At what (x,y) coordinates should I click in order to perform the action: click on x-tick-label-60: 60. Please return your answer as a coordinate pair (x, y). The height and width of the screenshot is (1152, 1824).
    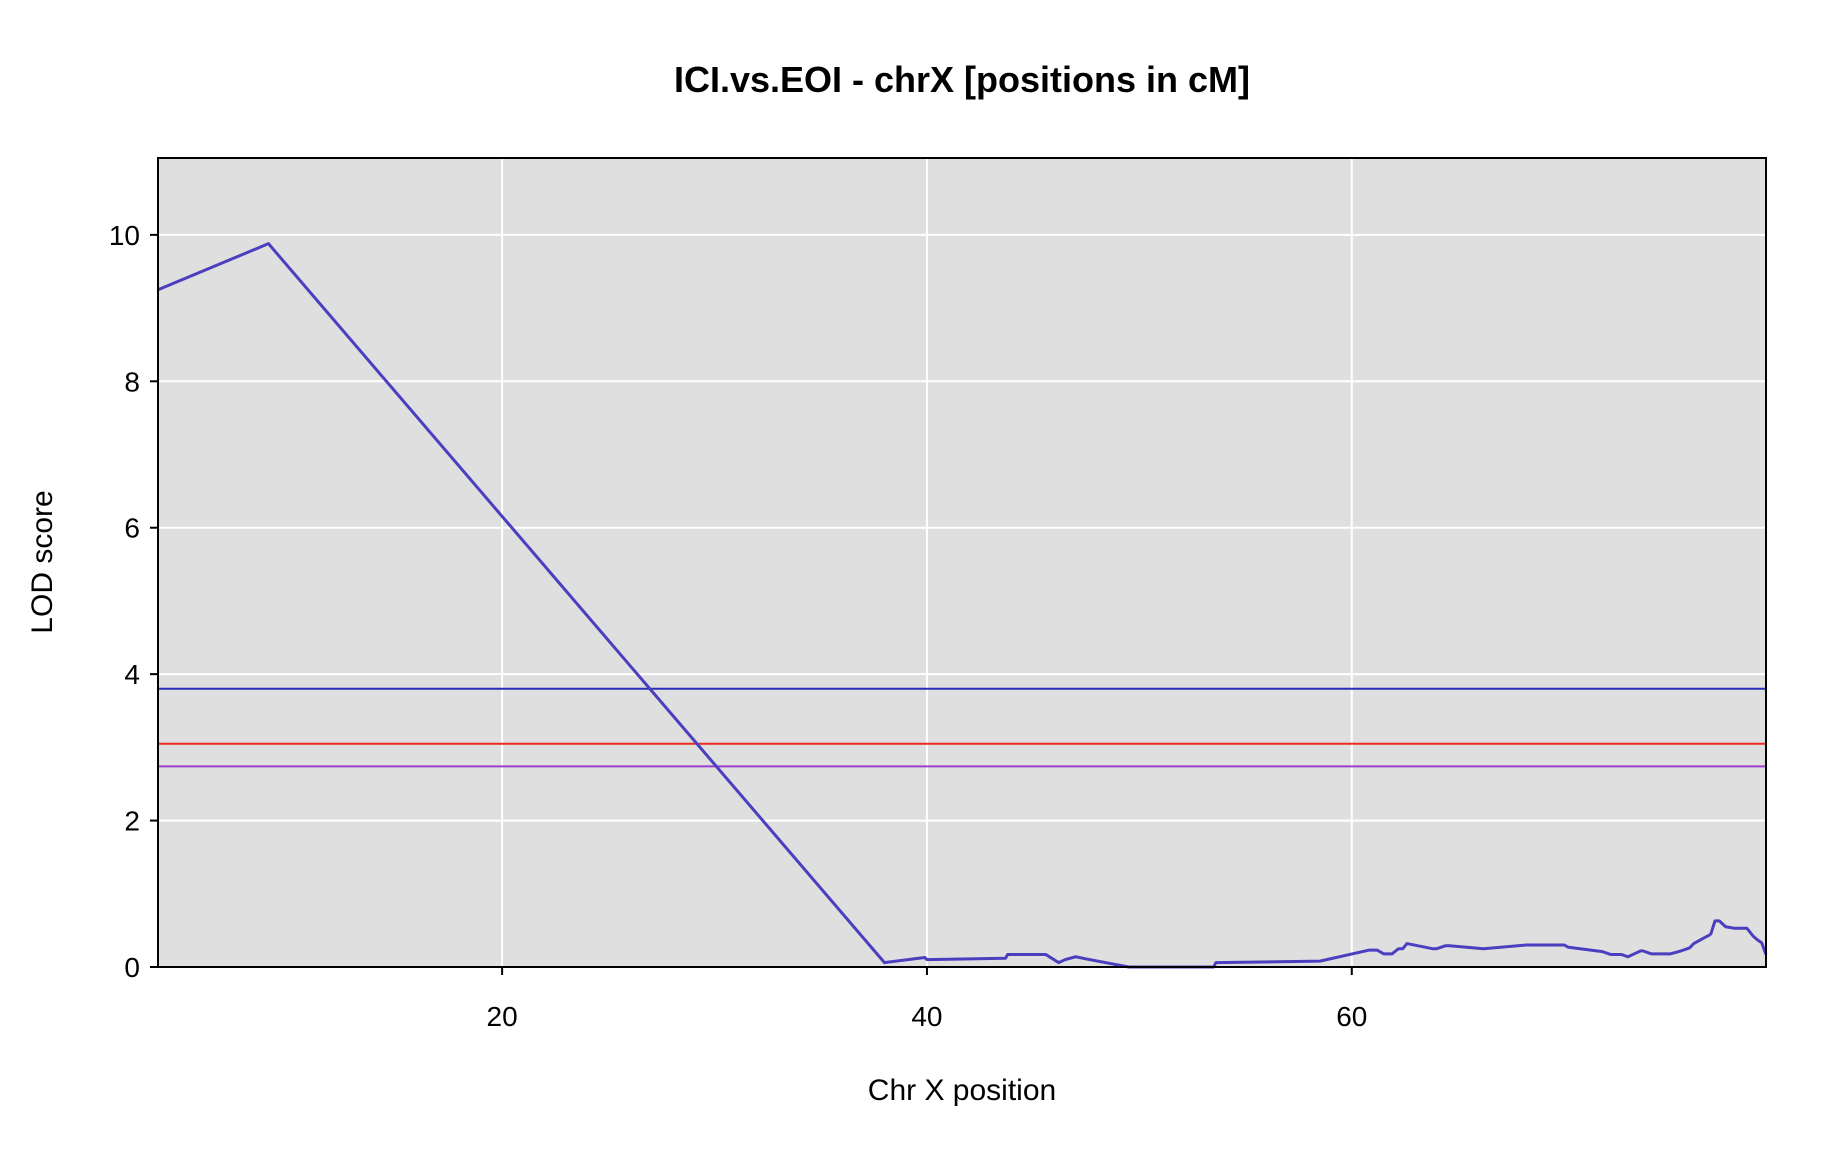
    Looking at the image, I should click on (1351, 1016).